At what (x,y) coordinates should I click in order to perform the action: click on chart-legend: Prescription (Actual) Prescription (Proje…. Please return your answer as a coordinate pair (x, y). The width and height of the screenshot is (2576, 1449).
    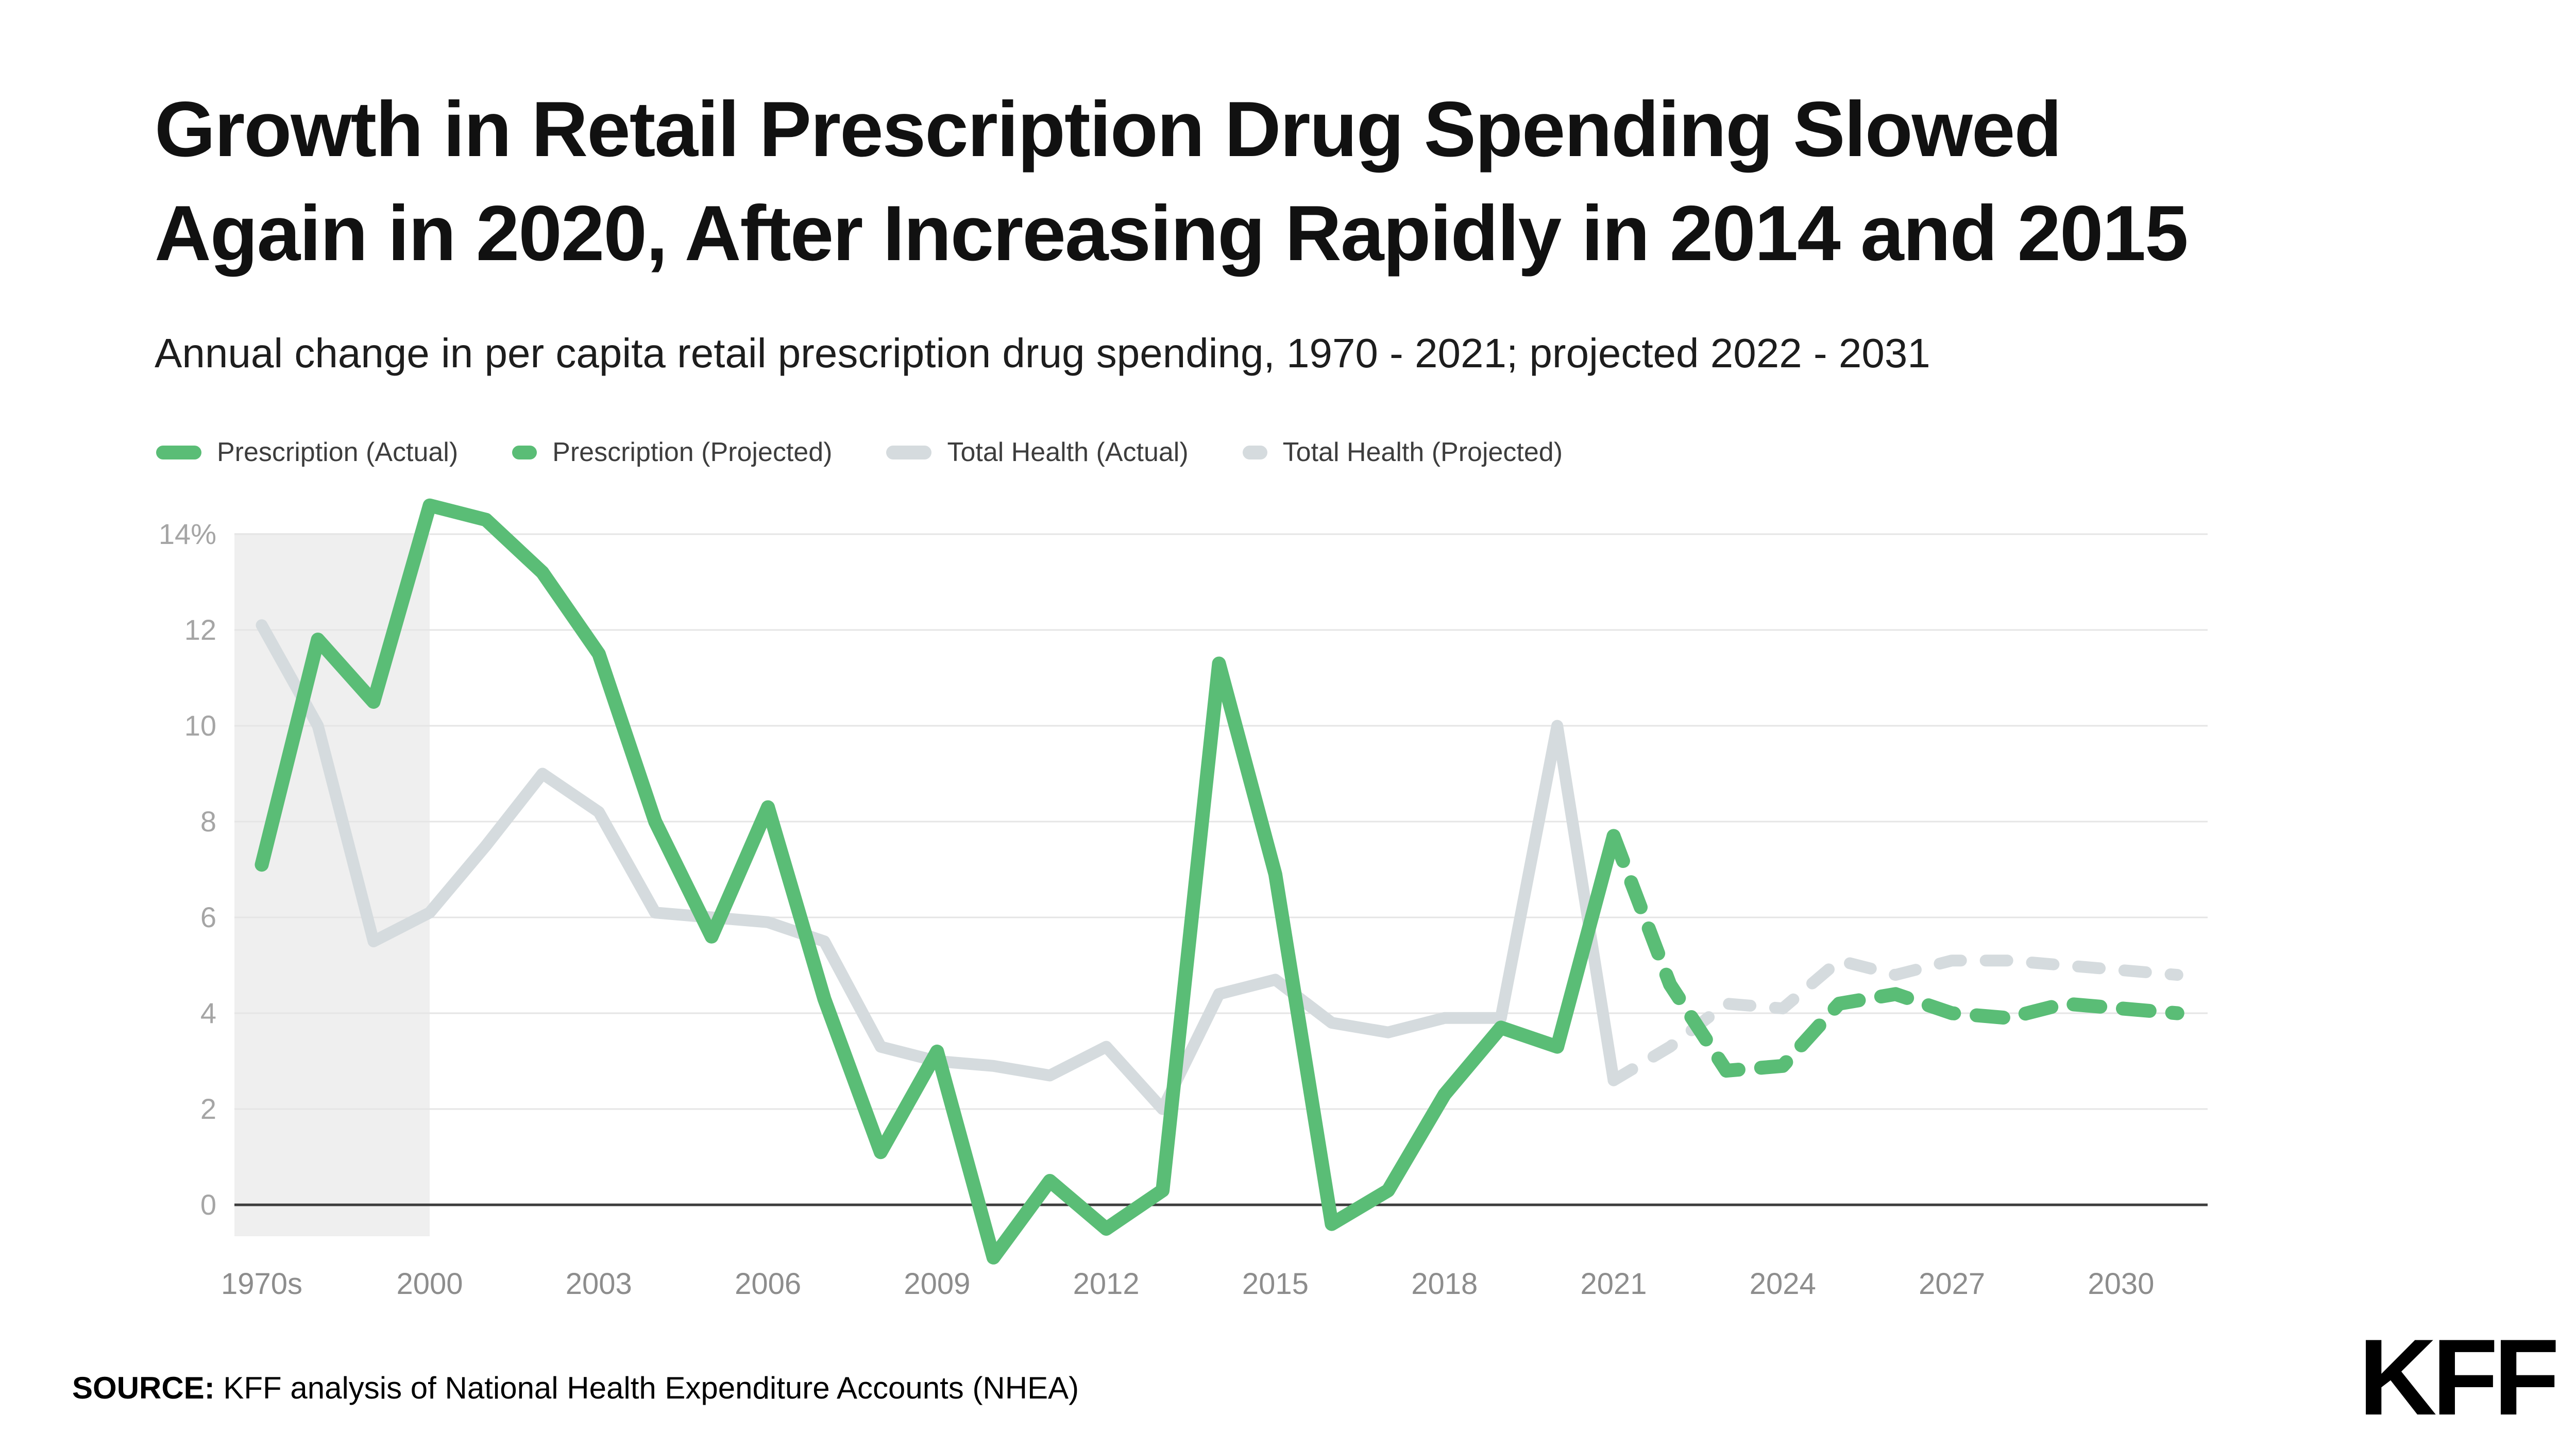
    Looking at the image, I should click on (859, 452).